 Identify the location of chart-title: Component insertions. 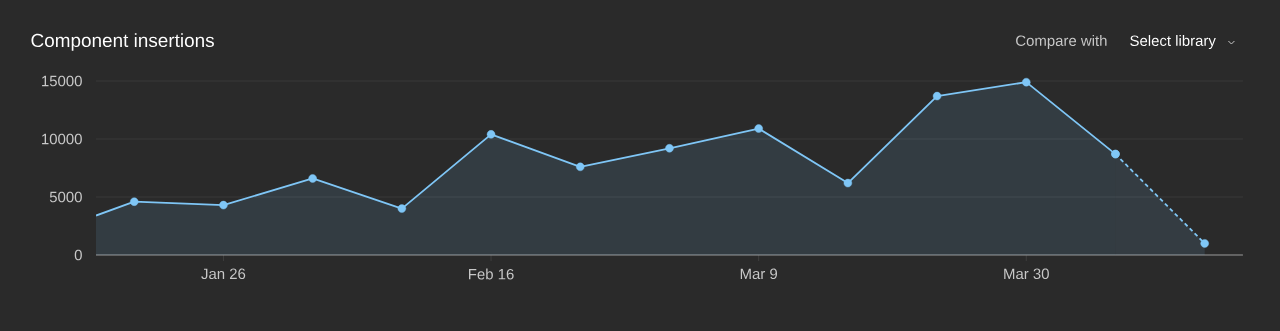
(122, 42).